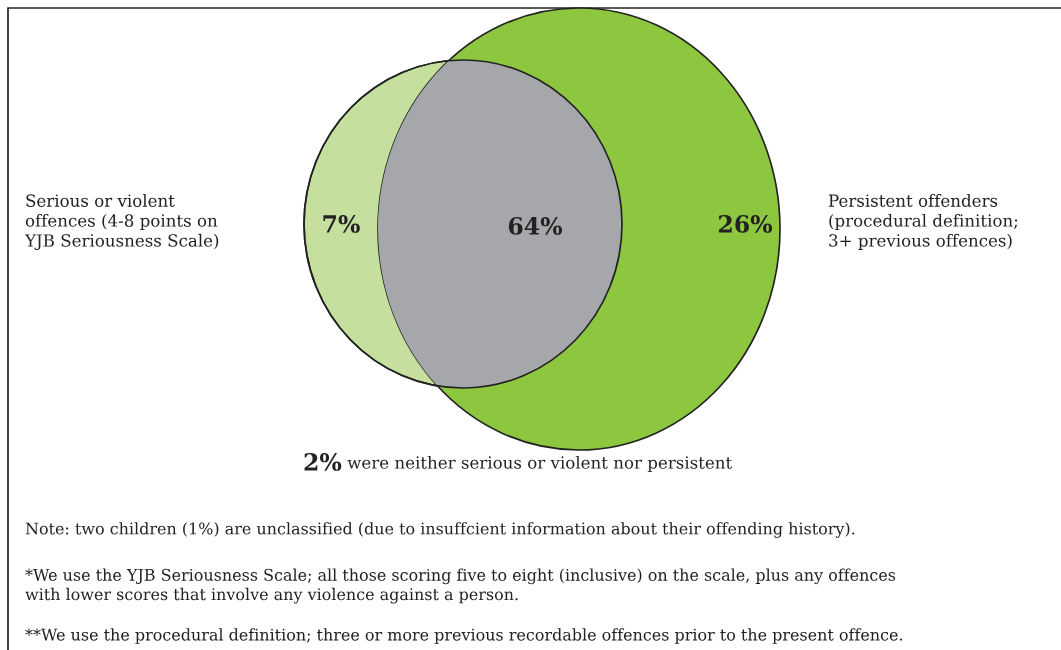 Image resolution: width=1061 pixels, height=650 pixels. What do you see at coordinates (535, 225) in the screenshot?
I see `data-label: 64%` at bounding box center [535, 225].